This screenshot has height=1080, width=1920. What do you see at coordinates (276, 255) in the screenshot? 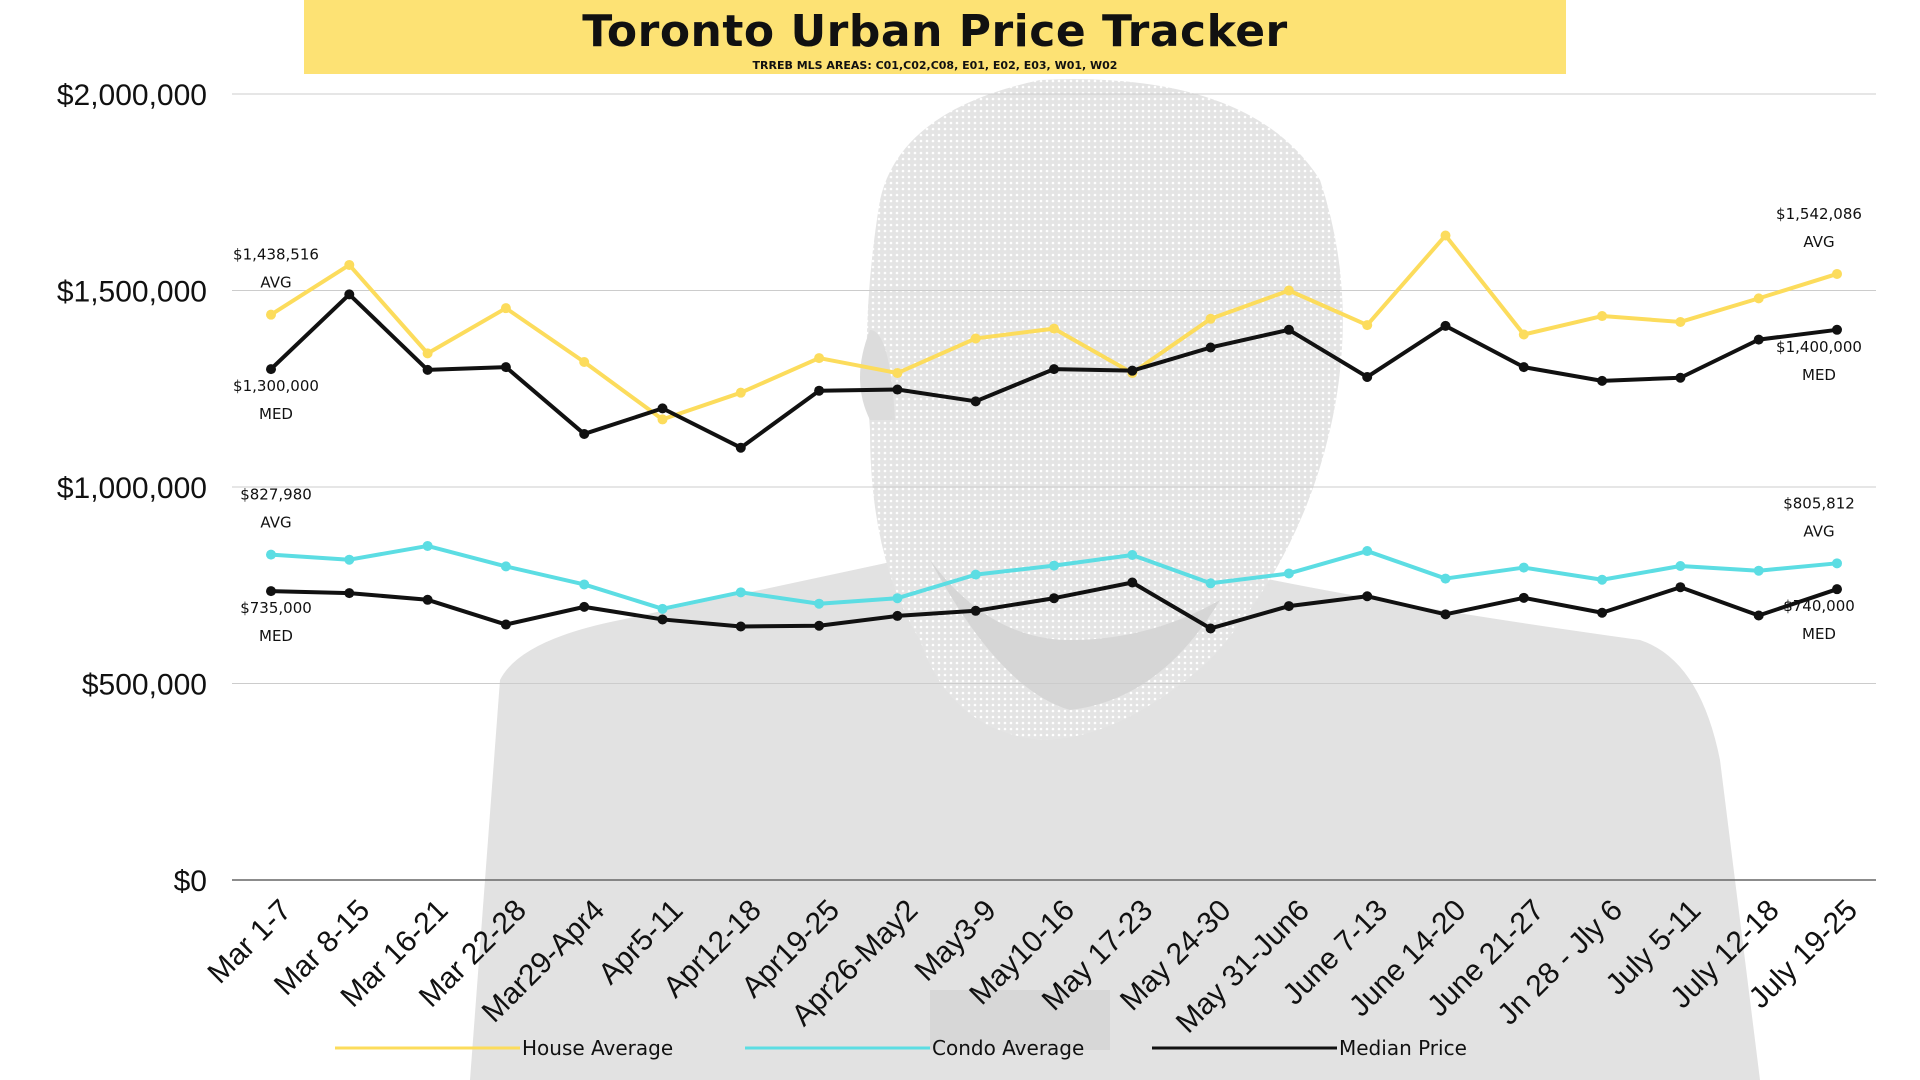
I see `data-label: $1,438,516` at bounding box center [276, 255].